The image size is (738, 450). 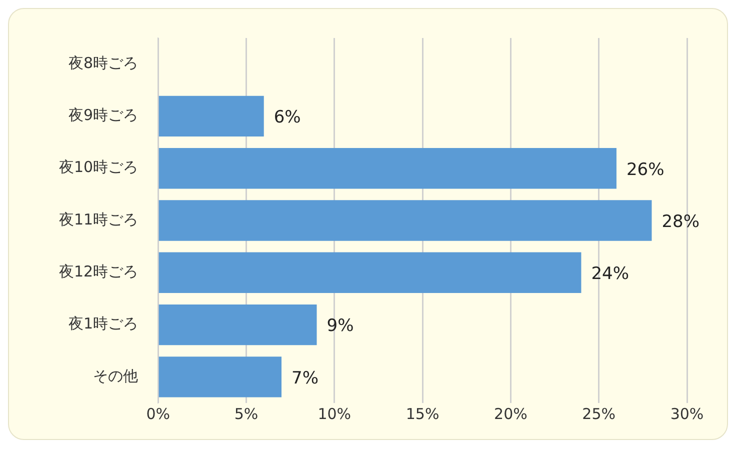 What do you see at coordinates (681, 222) in the screenshot?
I see `data-label: 28%` at bounding box center [681, 222].